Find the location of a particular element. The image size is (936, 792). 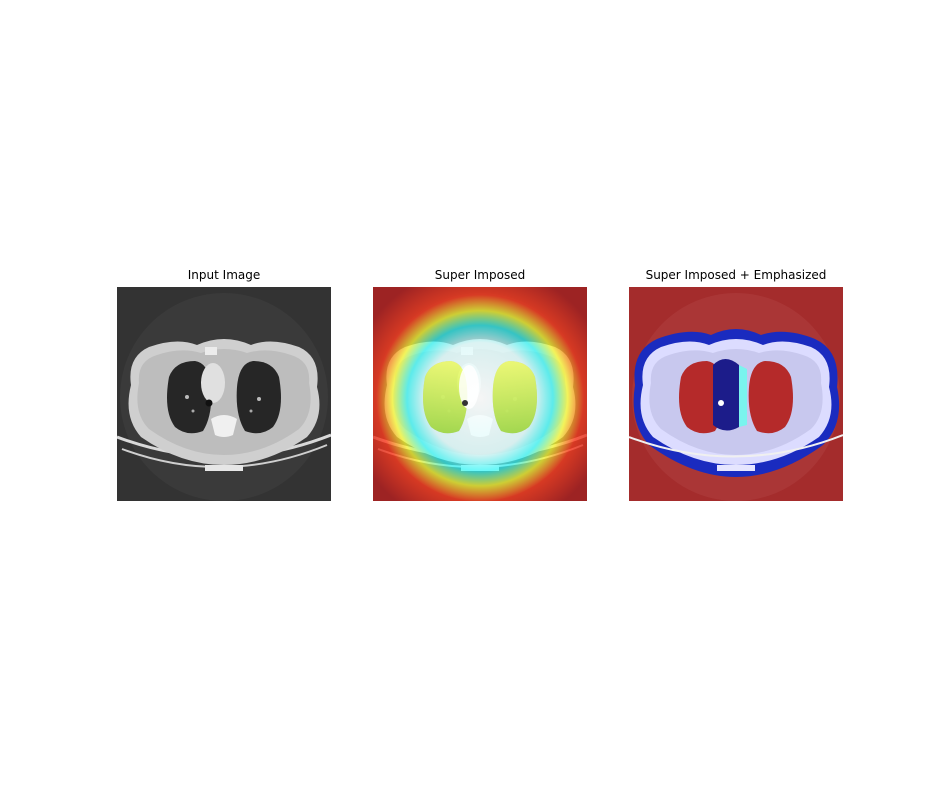

panel-title: Super Imposed is located at coordinates (480, 275).